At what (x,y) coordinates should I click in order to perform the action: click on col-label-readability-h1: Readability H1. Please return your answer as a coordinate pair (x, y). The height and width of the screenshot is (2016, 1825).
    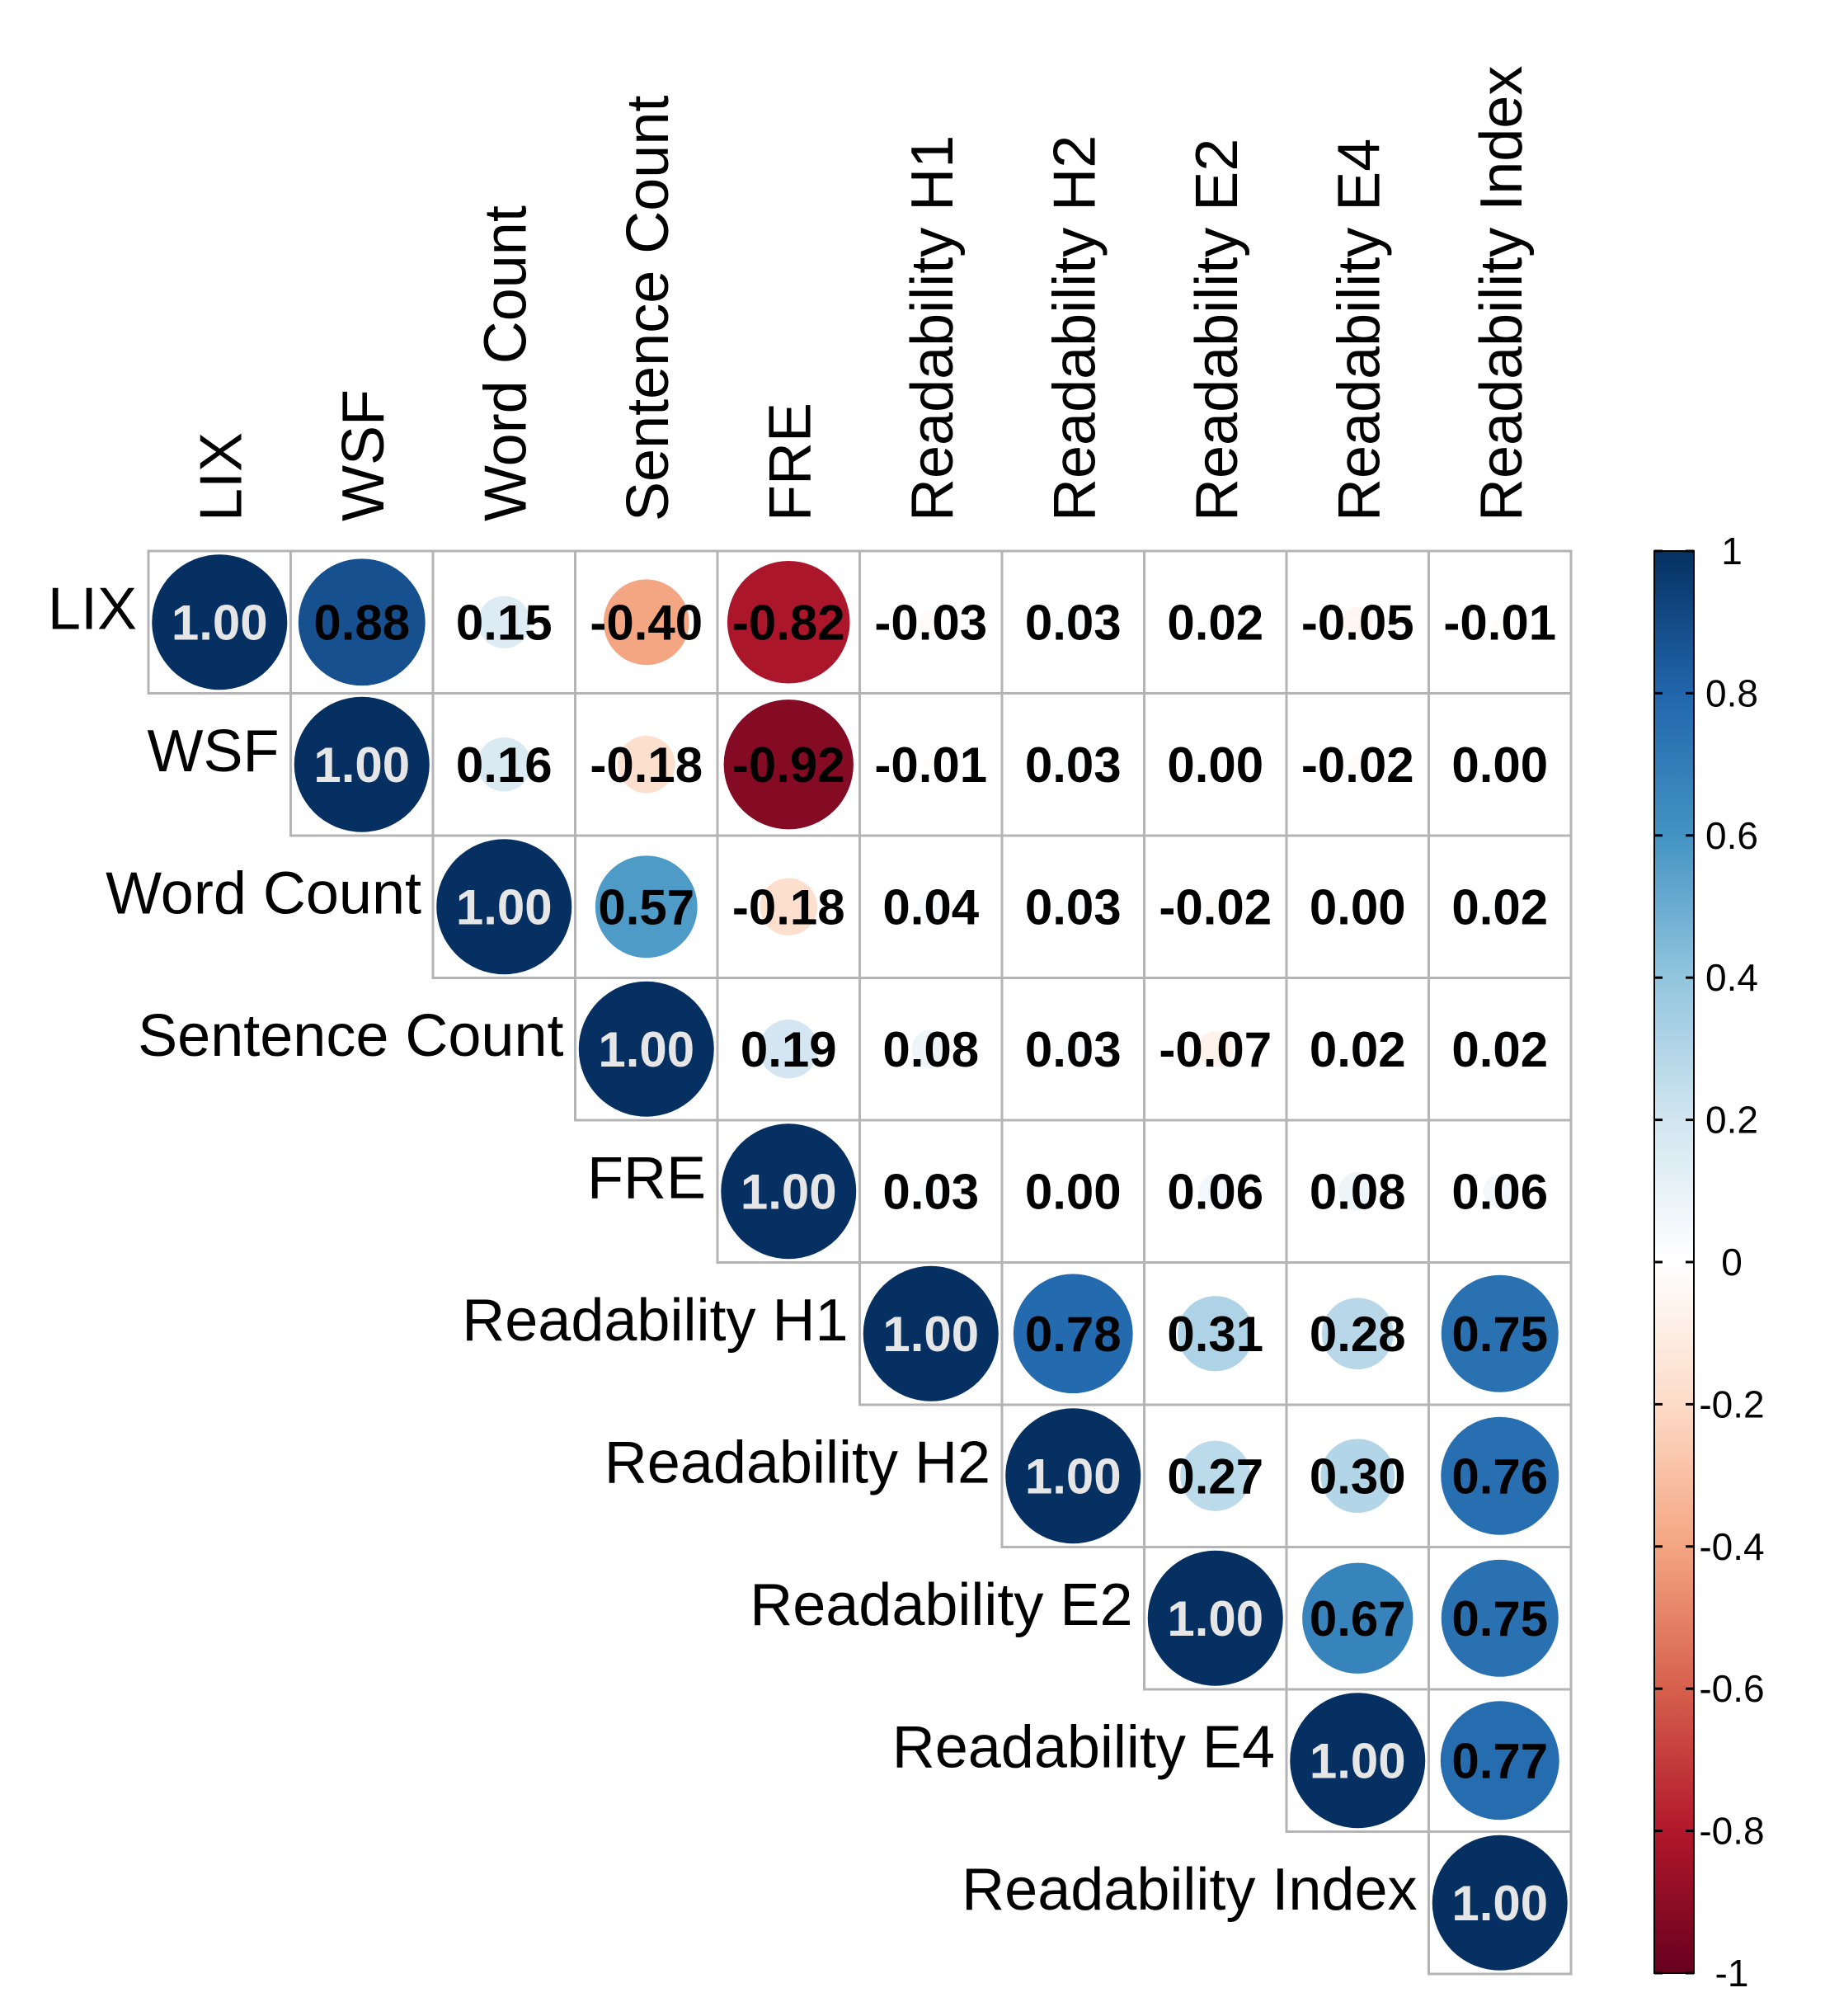
    Looking at the image, I should click on (933, 328).